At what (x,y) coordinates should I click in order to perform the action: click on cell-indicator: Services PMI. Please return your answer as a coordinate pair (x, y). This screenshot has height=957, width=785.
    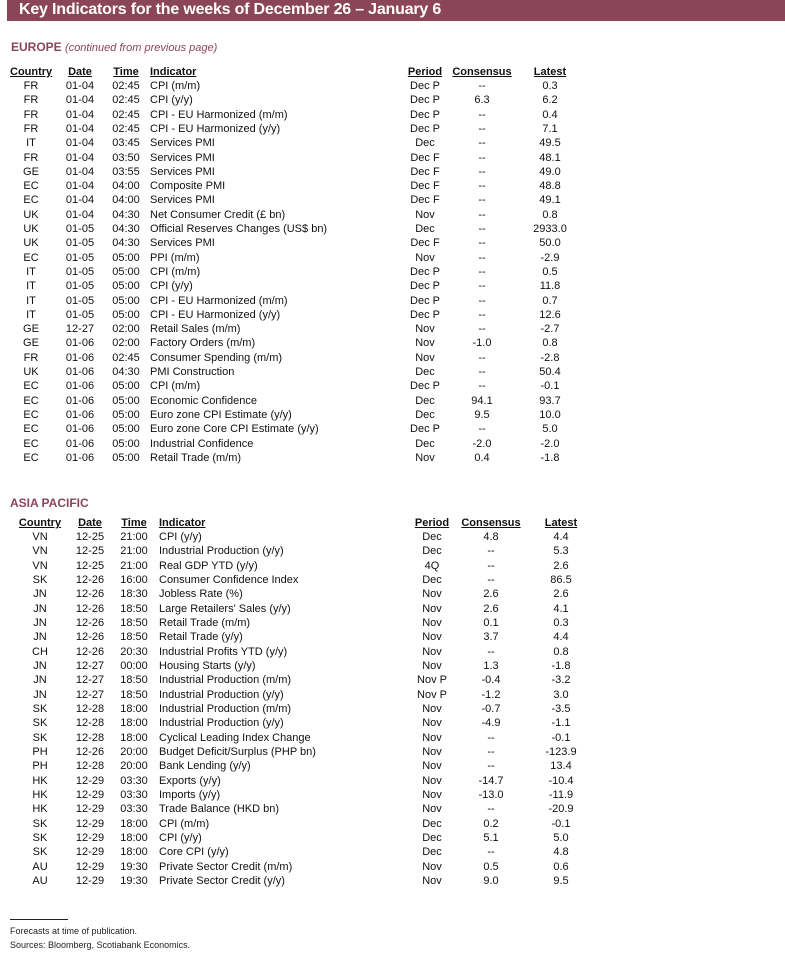
    Looking at the image, I should click on (182, 200).